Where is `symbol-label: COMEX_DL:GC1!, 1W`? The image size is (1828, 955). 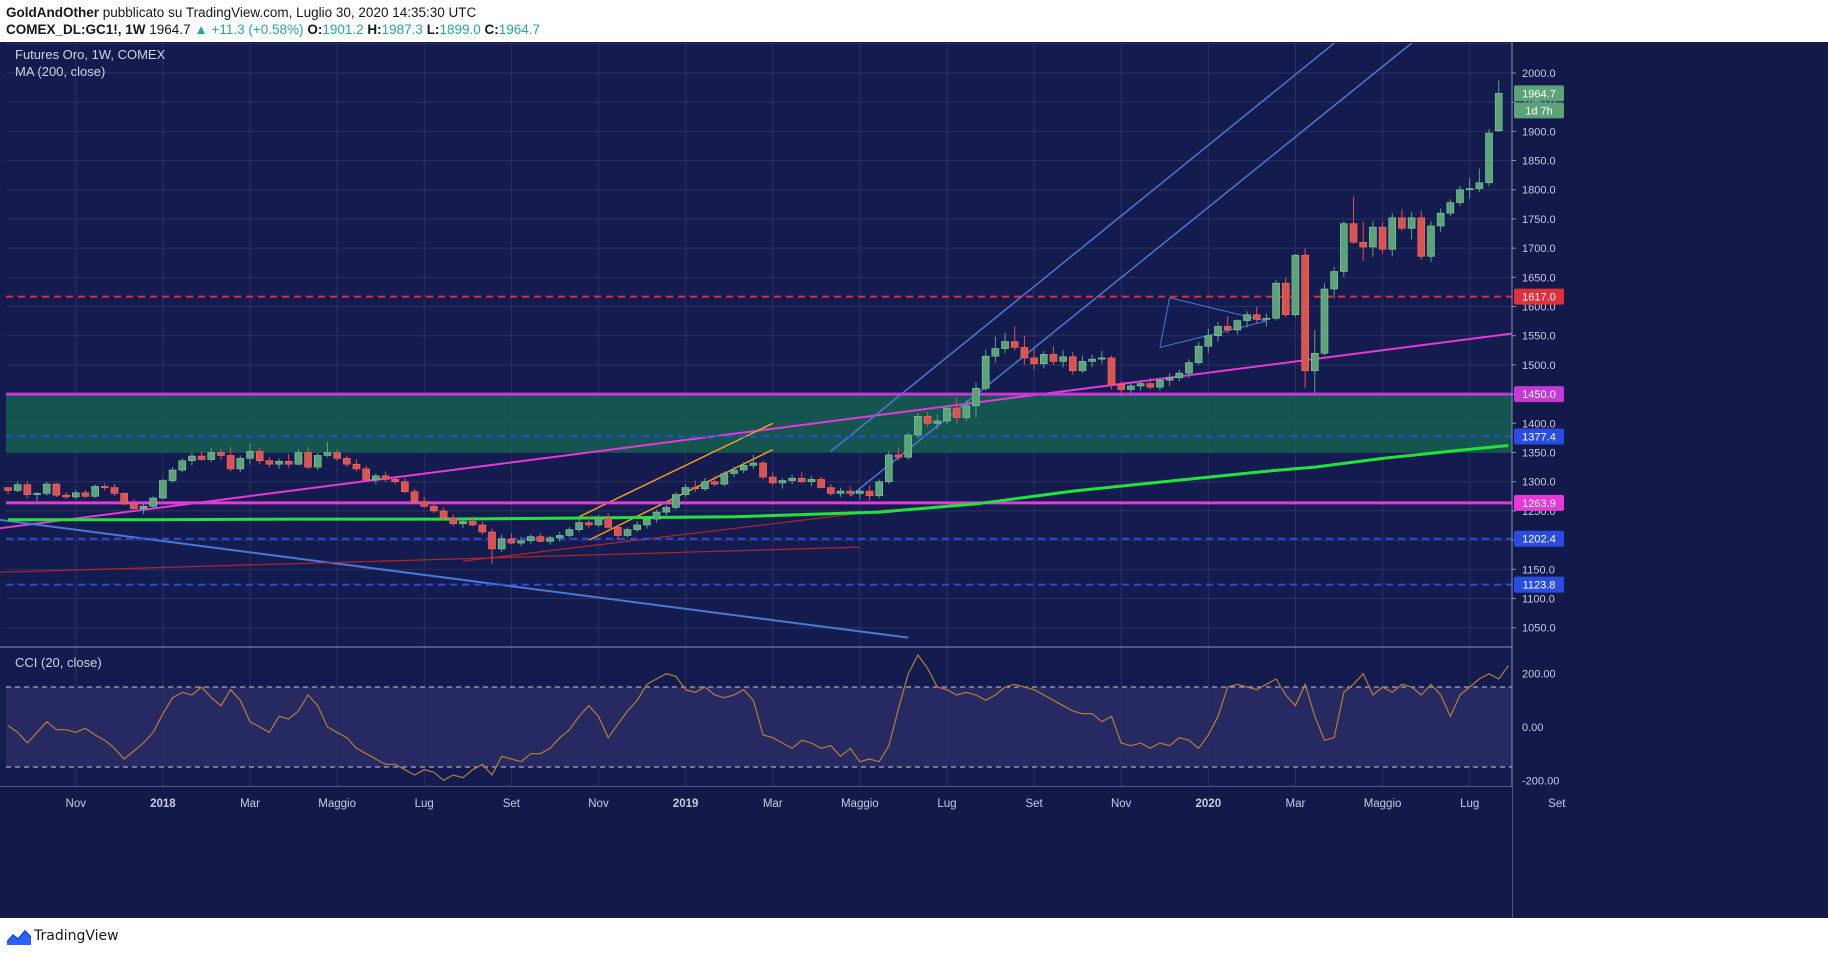 symbol-label: COMEX_DL:GC1!, 1W is located at coordinates (76, 29).